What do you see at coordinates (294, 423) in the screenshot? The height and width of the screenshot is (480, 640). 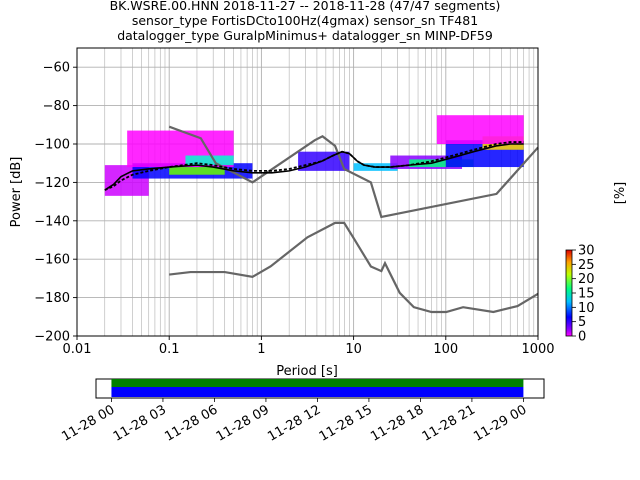 I see `coverage-tick-label: 11-28 12` at bounding box center [294, 423].